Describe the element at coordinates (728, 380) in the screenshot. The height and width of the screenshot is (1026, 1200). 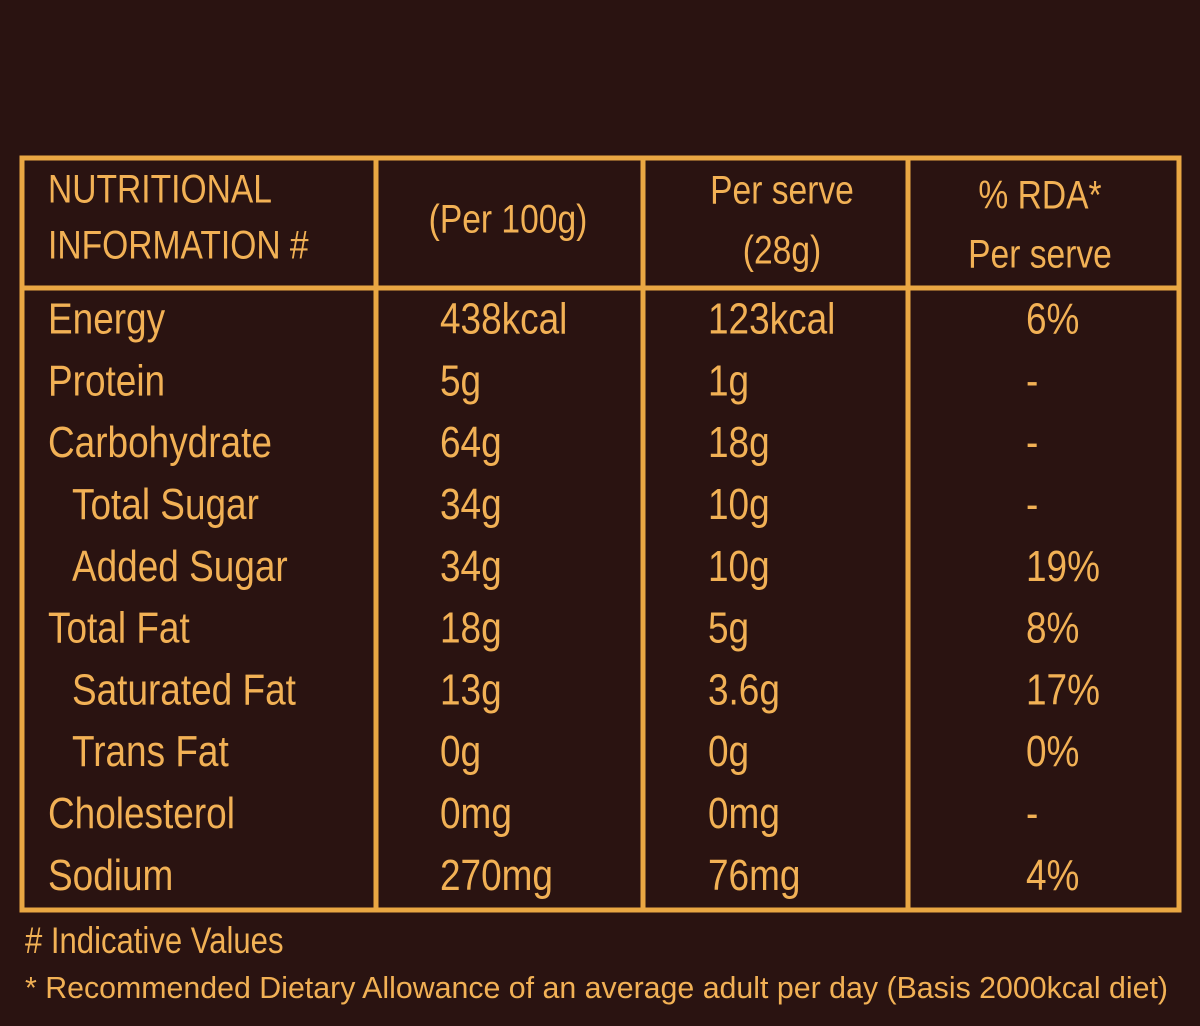
I see `nutrient-value: 1g` at that location.